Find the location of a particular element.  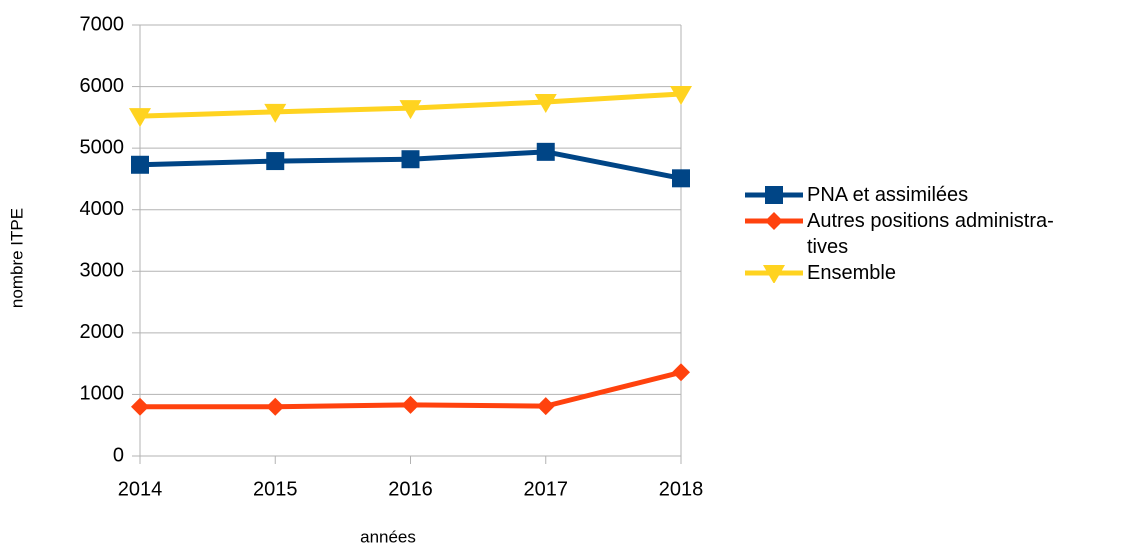

x-tick-label: 2015 is located at coordinates (275, 489).